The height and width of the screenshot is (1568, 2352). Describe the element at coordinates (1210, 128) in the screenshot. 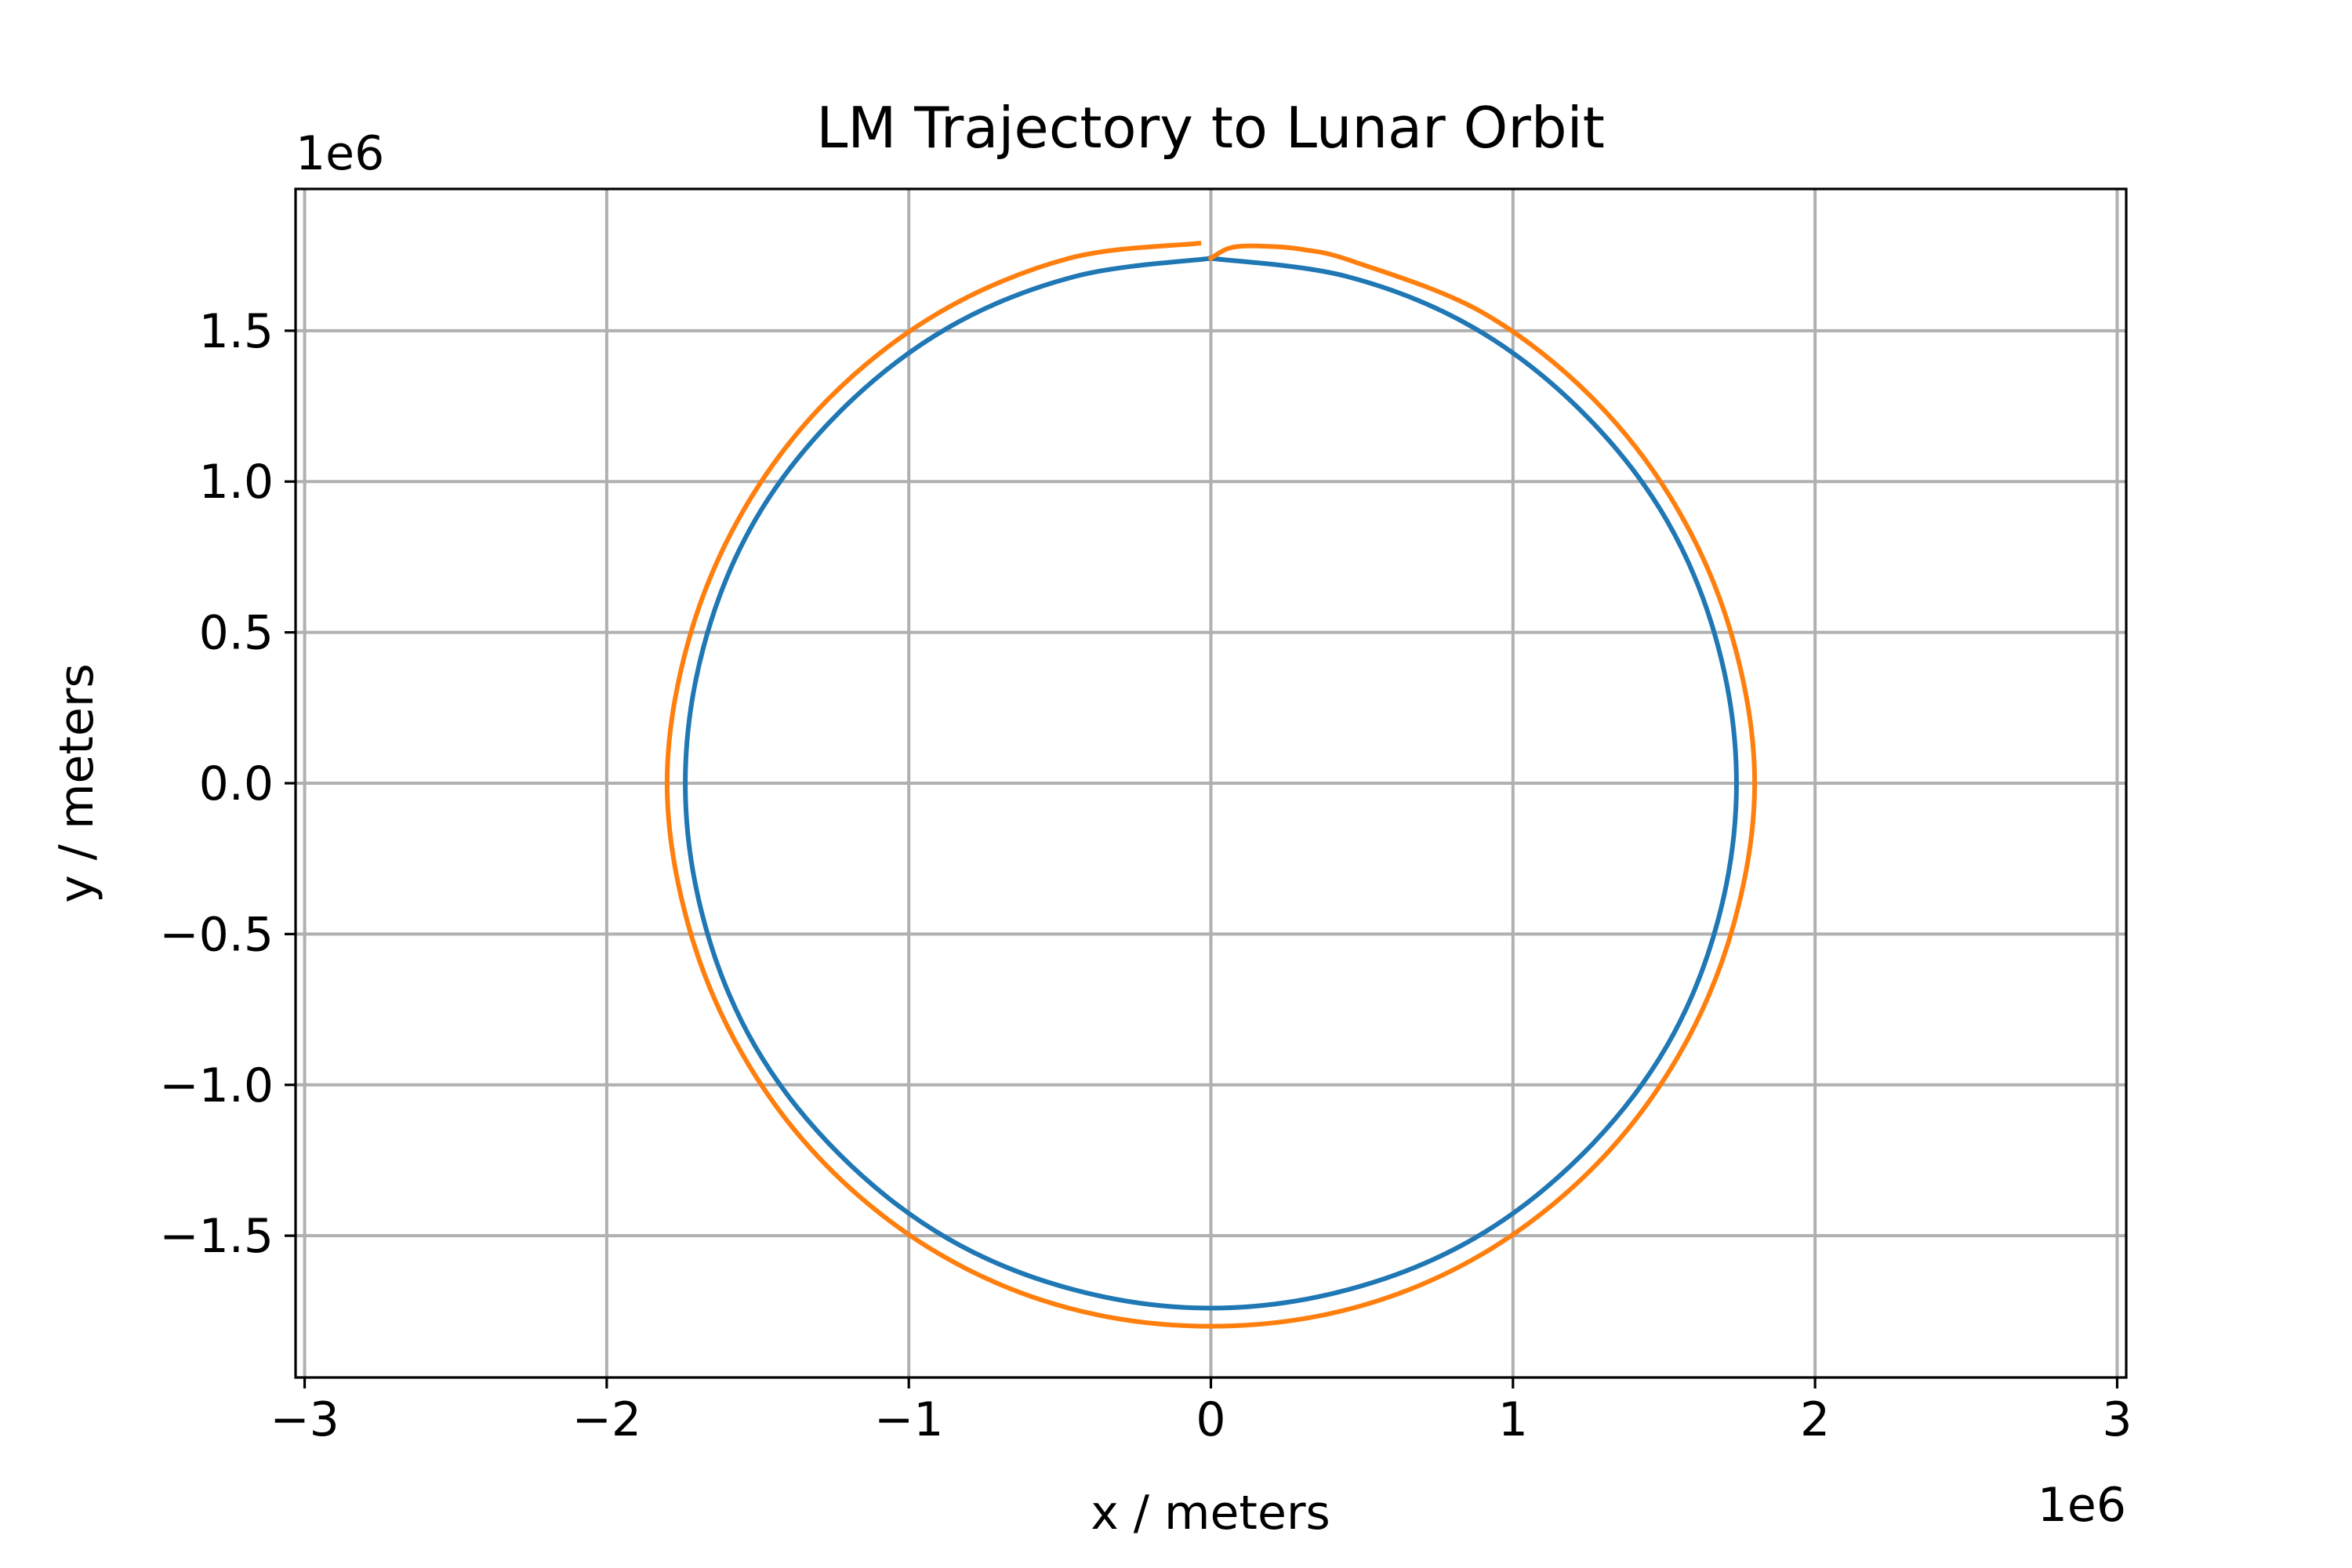

I see `chart-title: LM Trajectory to Lunar Orbit` at that location.